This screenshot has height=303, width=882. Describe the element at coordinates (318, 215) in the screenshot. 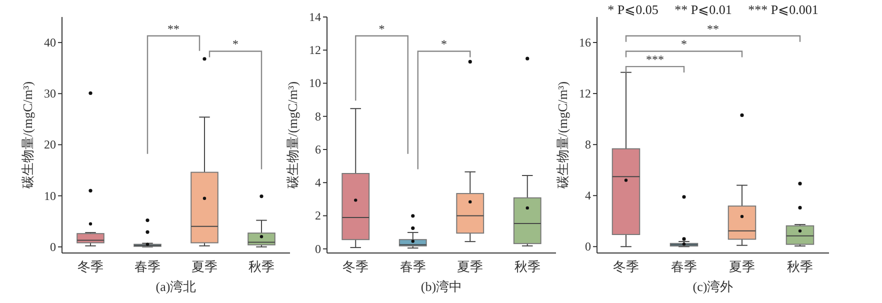

I see `y-tick-label: 2` at that location.